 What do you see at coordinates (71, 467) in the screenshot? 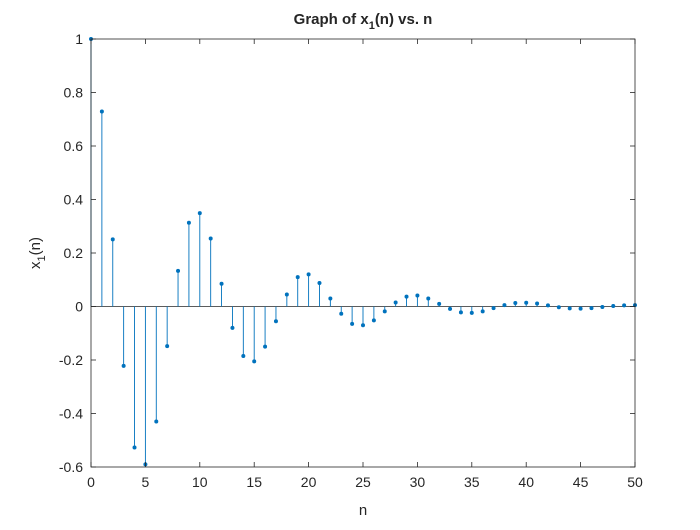
I see `y-tick-label: -0.6` at bounding box center [71, 467].